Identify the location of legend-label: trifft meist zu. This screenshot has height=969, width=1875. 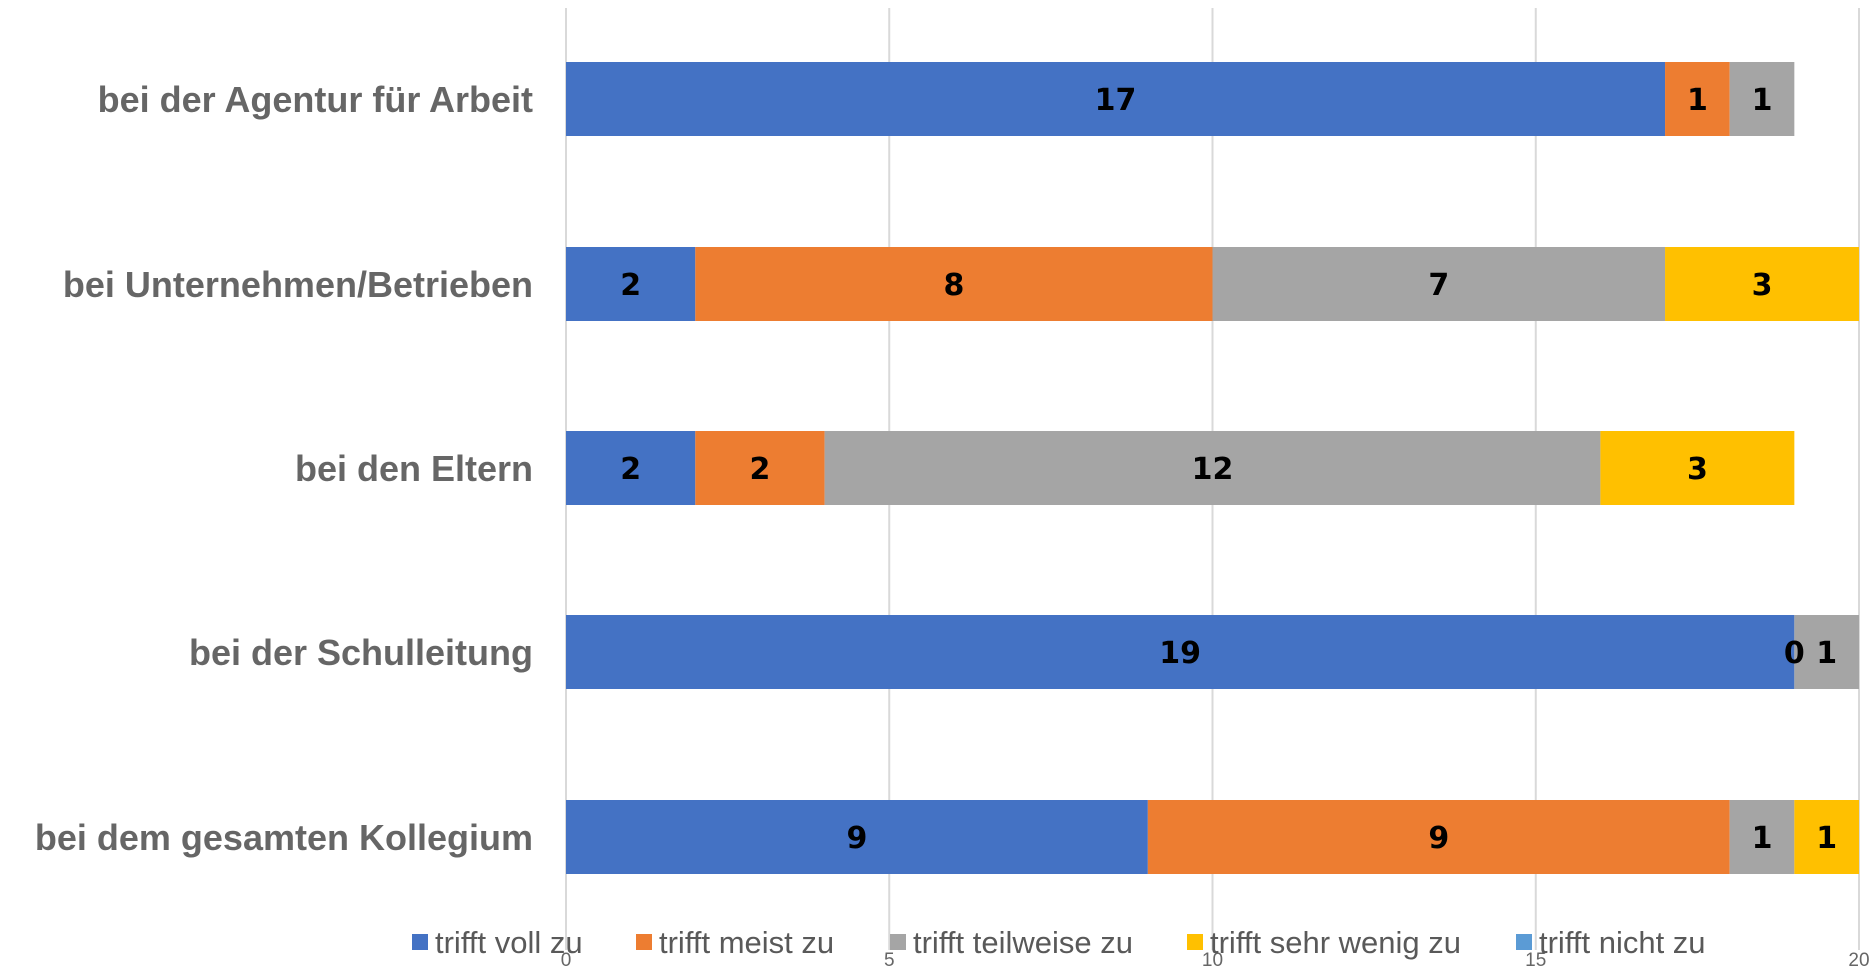
(746, 942).